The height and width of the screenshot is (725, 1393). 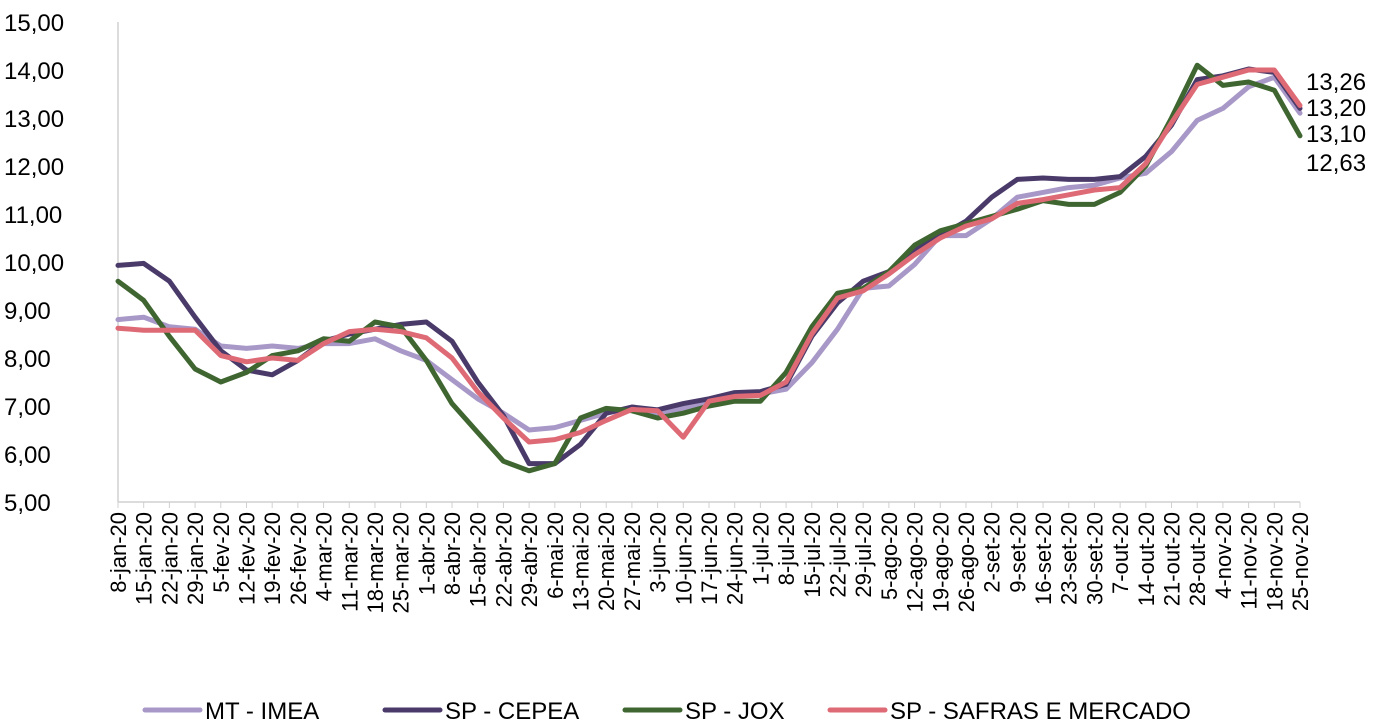 I want to click on end-value-label: 13,20, so click(x=1336, y=108).